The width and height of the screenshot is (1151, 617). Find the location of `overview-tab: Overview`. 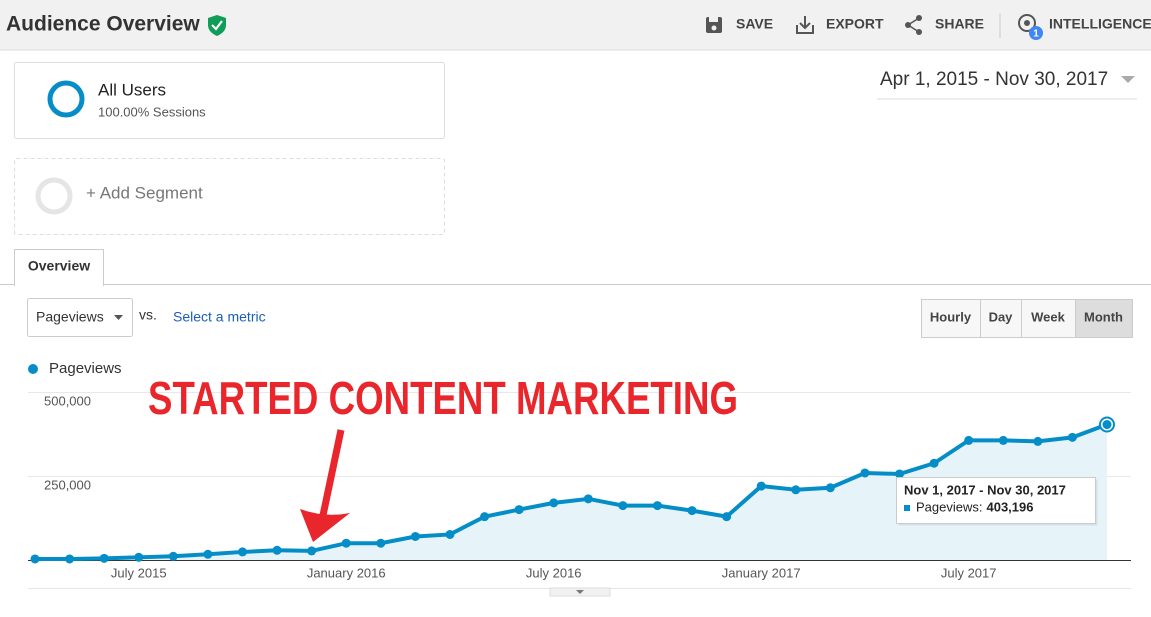

overview-tab: Overview is located at coordinates (59, 268).